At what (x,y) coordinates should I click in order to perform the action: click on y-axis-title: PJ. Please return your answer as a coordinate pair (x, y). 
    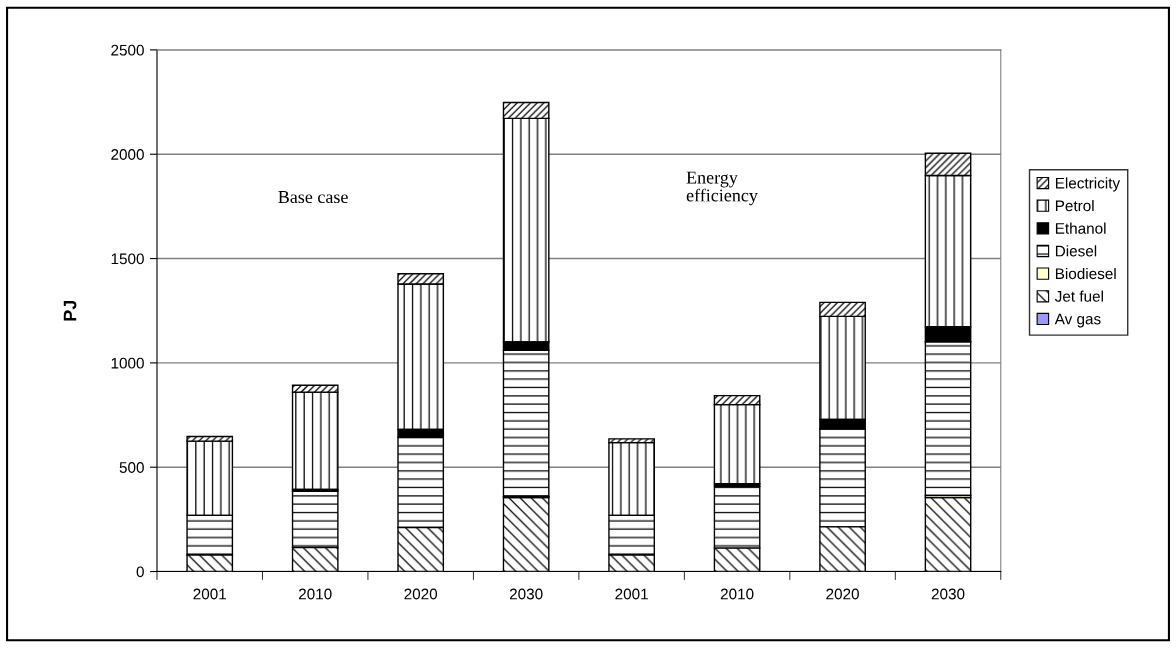
    Looking at the image, I should click on (70, 310).